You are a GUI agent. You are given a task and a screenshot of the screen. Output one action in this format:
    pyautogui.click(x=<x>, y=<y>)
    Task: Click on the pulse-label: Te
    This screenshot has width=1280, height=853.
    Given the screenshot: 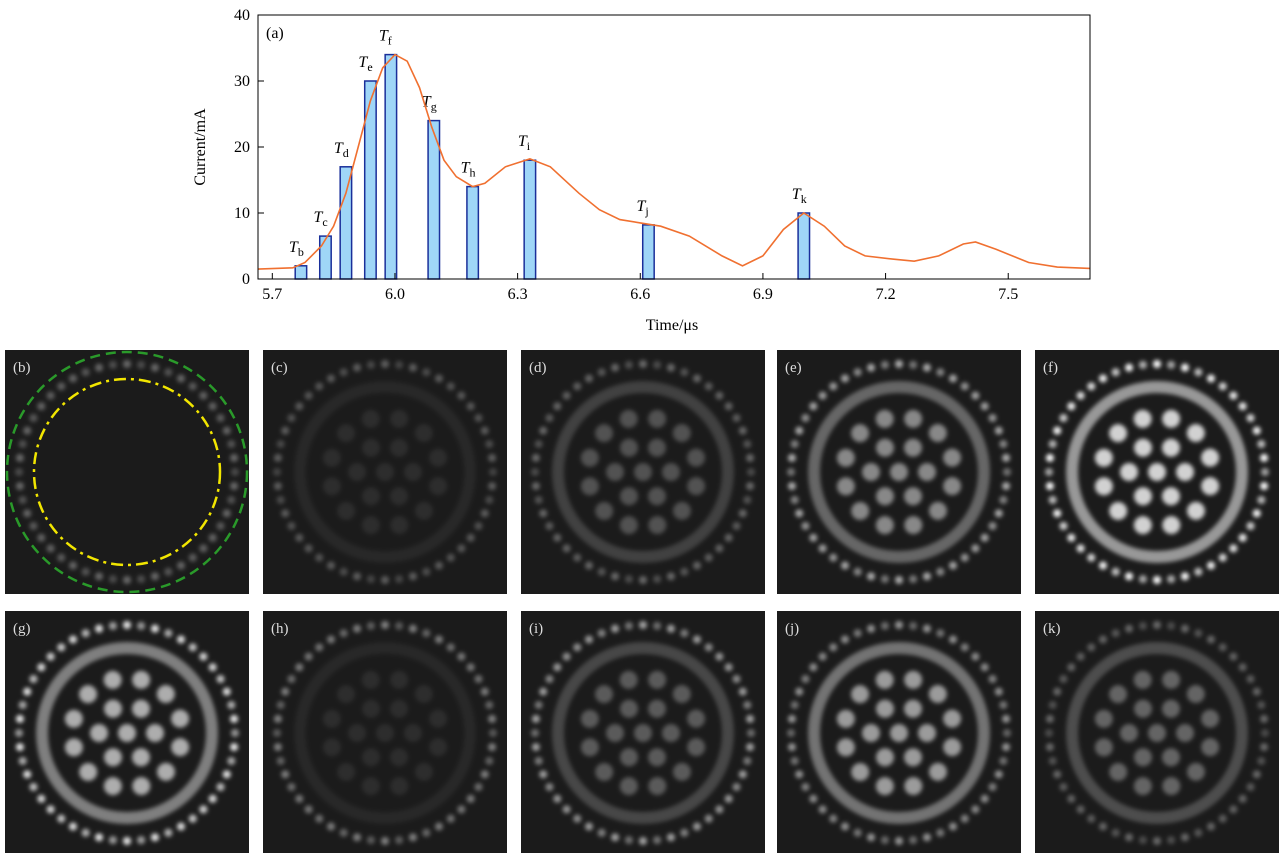 What is the action you would take?
    pyautogui.click(x=365, y=64)
    